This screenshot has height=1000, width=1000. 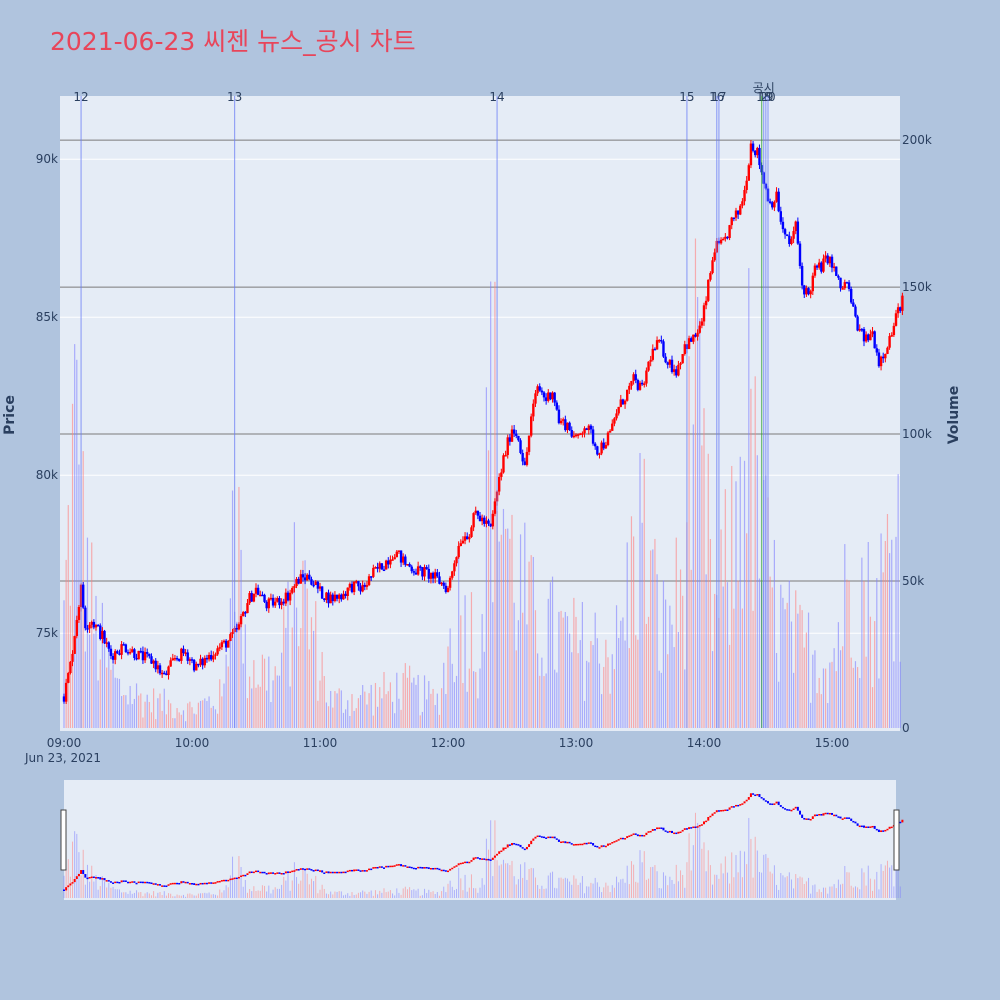 I want to click on range-slider-right-handle, so click(x=896, y=840).